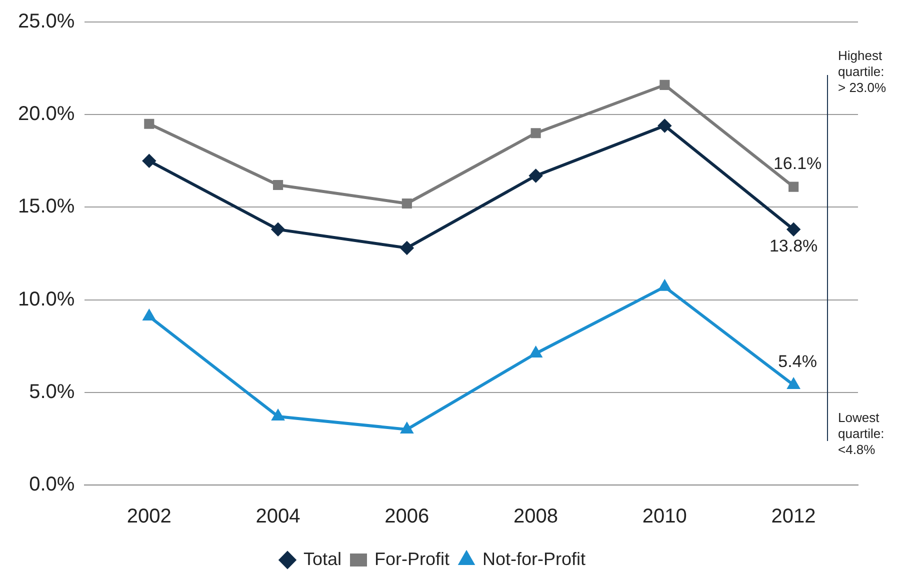 The width and height of the screenshot is (903, 579). I want to click on legend-label: For-Profit, so click(412, 558).